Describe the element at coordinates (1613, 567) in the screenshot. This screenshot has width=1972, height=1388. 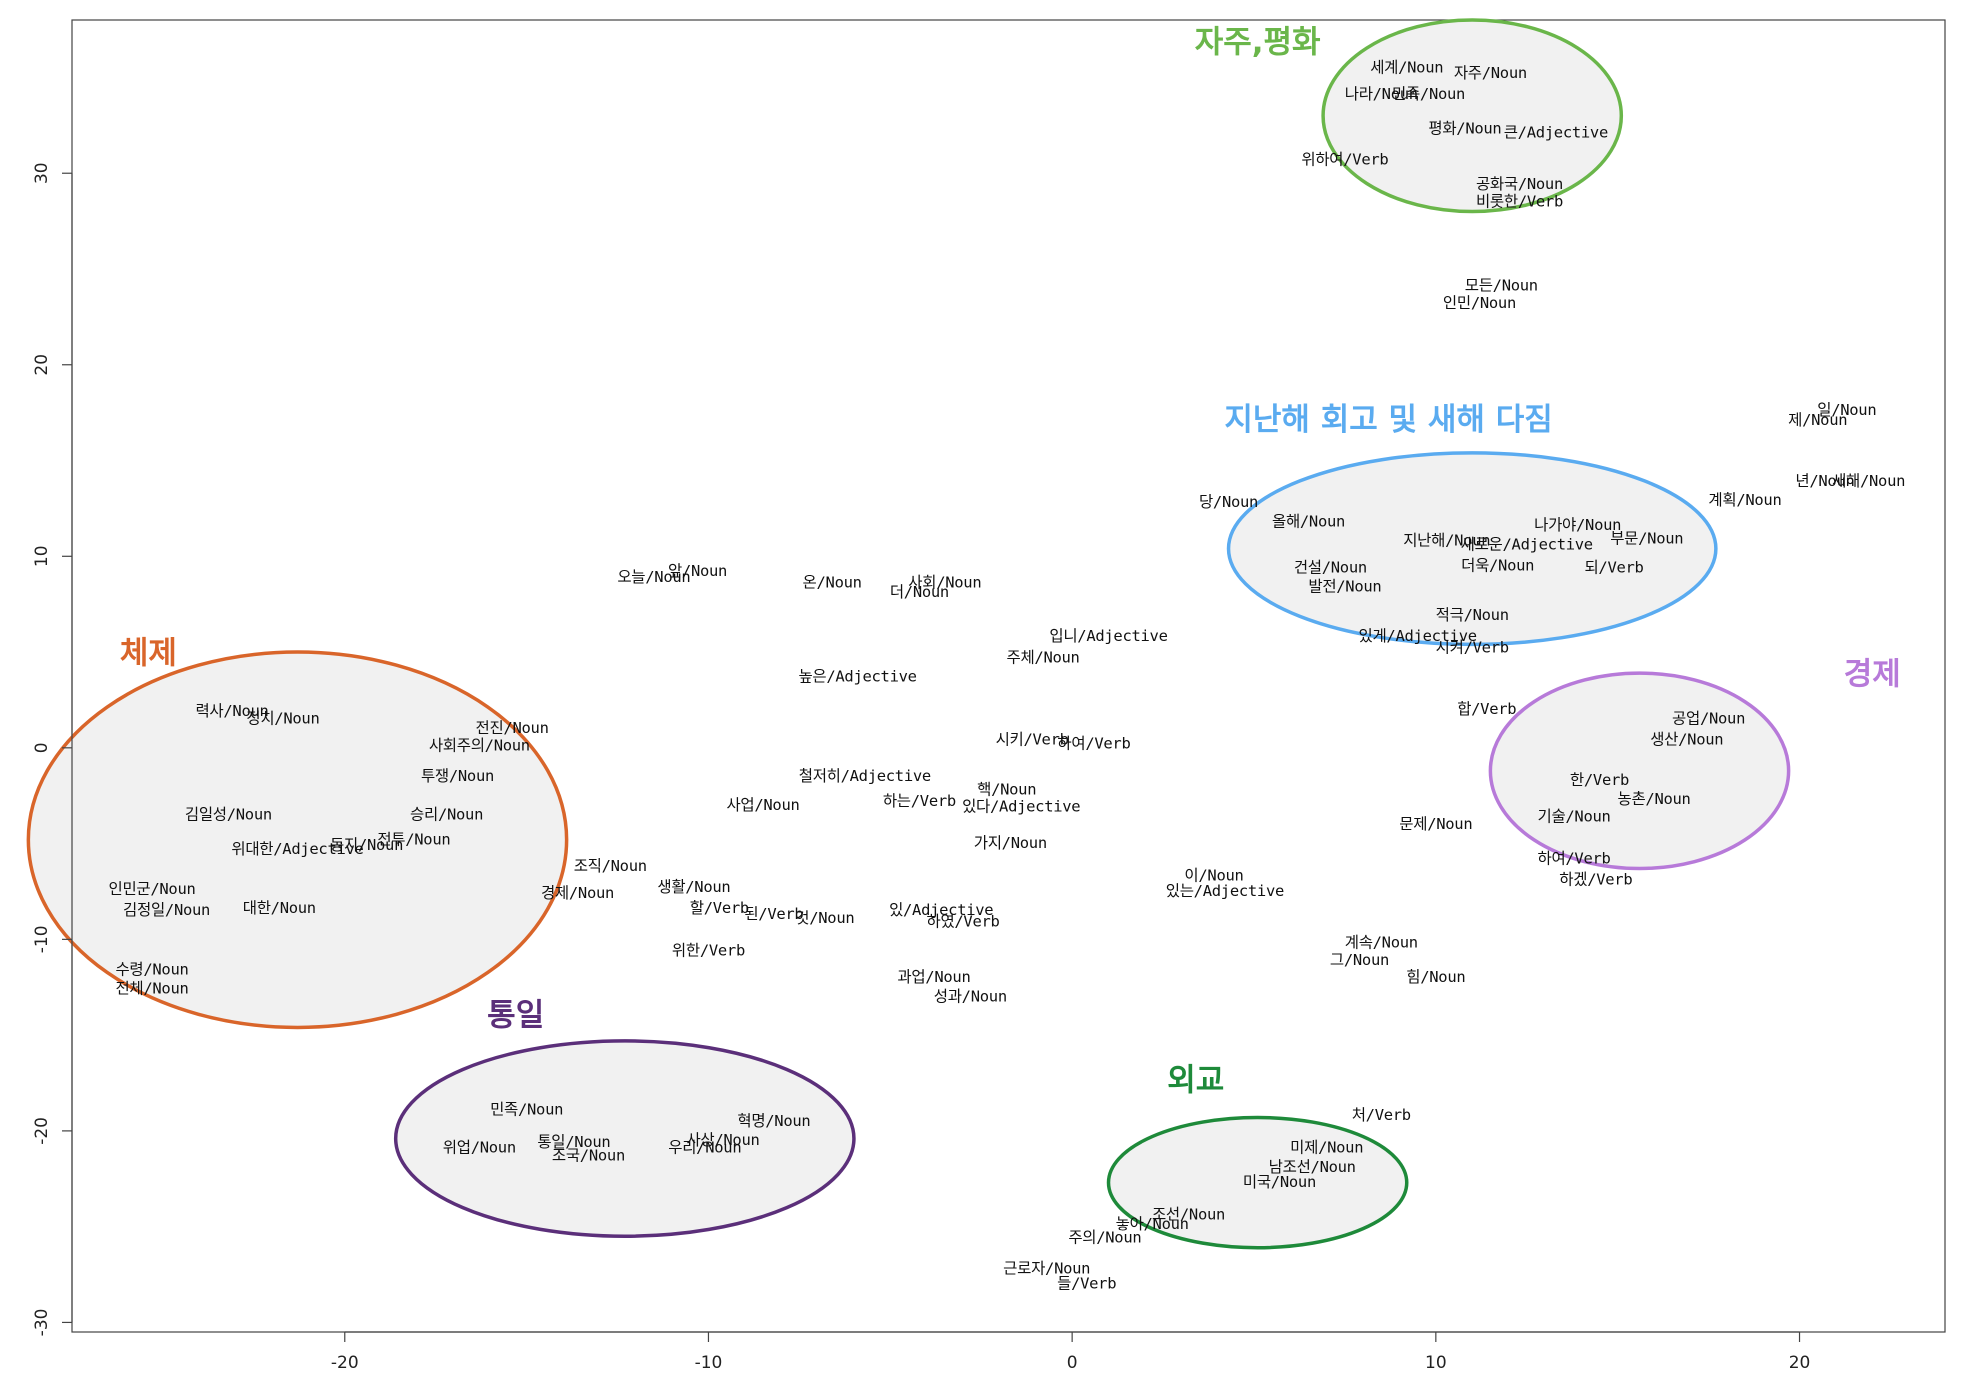
I see `point-label: 되/Verb` at that location.